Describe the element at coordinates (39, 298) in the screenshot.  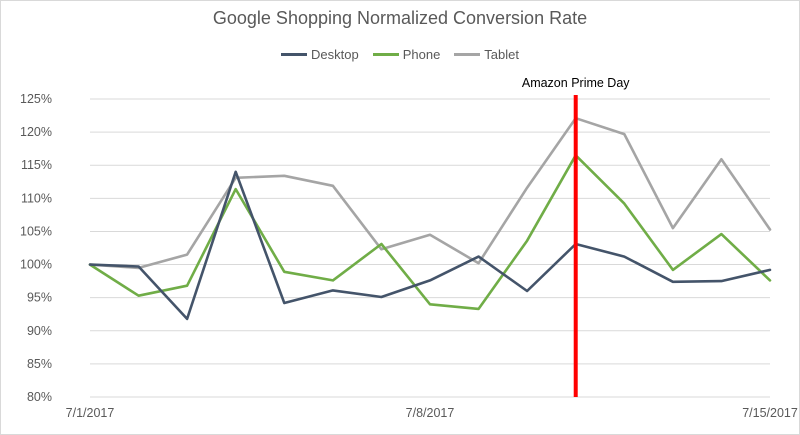
I see `y-tick-label: 95%` at that location.